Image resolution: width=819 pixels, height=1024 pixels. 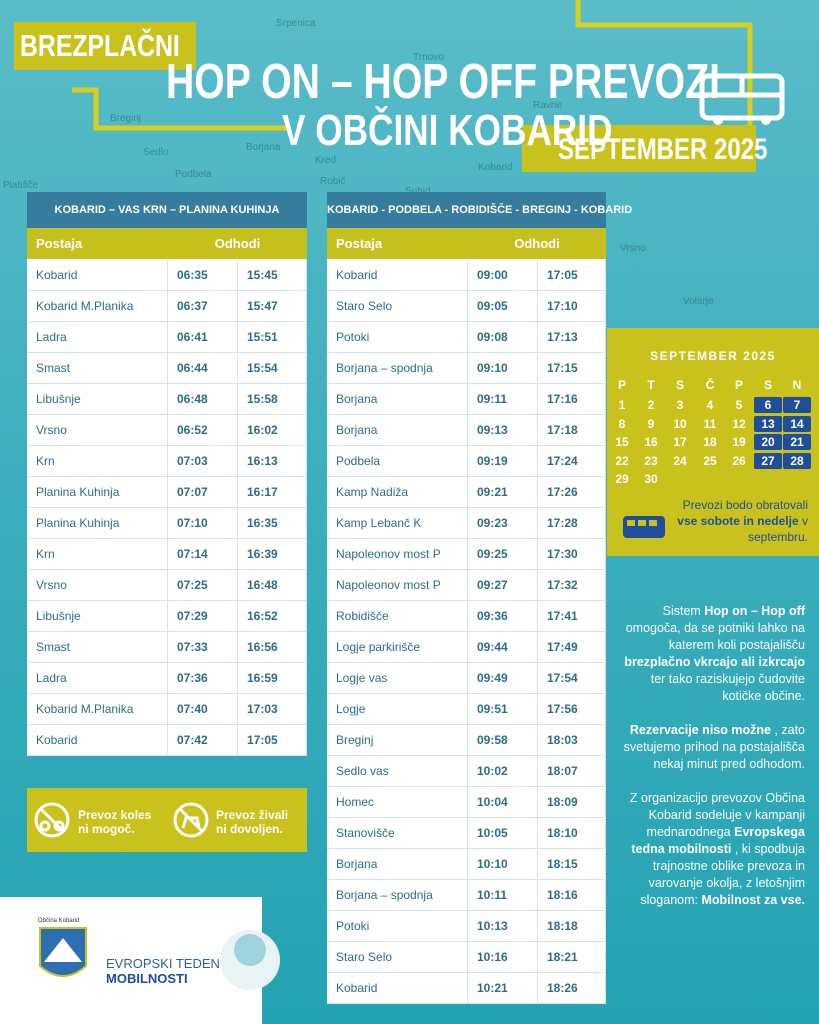 What do you see at coordinates (203, 647) in the screenshot?
I see `departure-time: 07:33` at bounding box center [203, 647].